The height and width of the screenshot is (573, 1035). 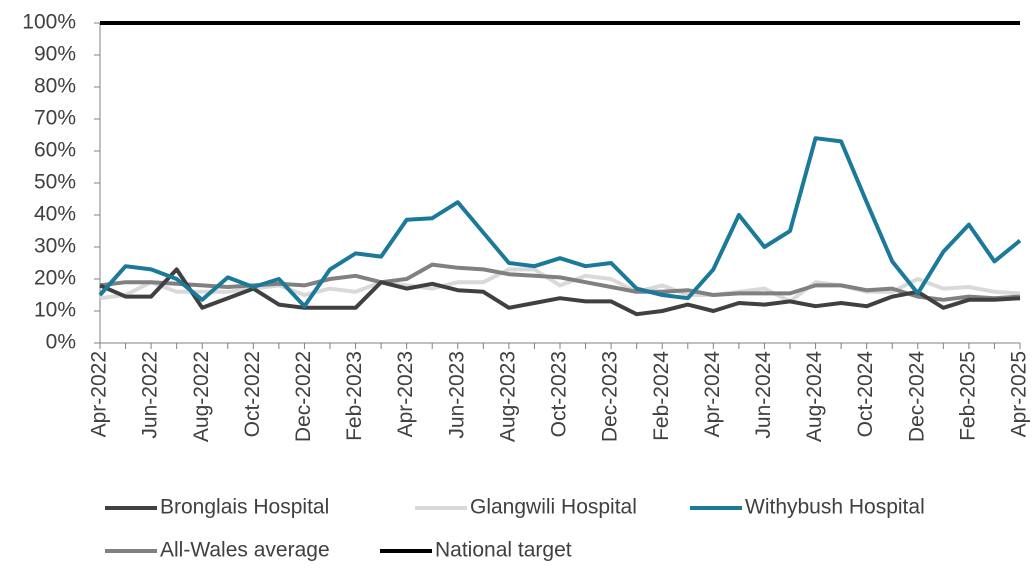 What do you see at coordinates (245, 550) in the screenshot?
I see `legend-label: All-Wales average` at bounding box center [245, 550].